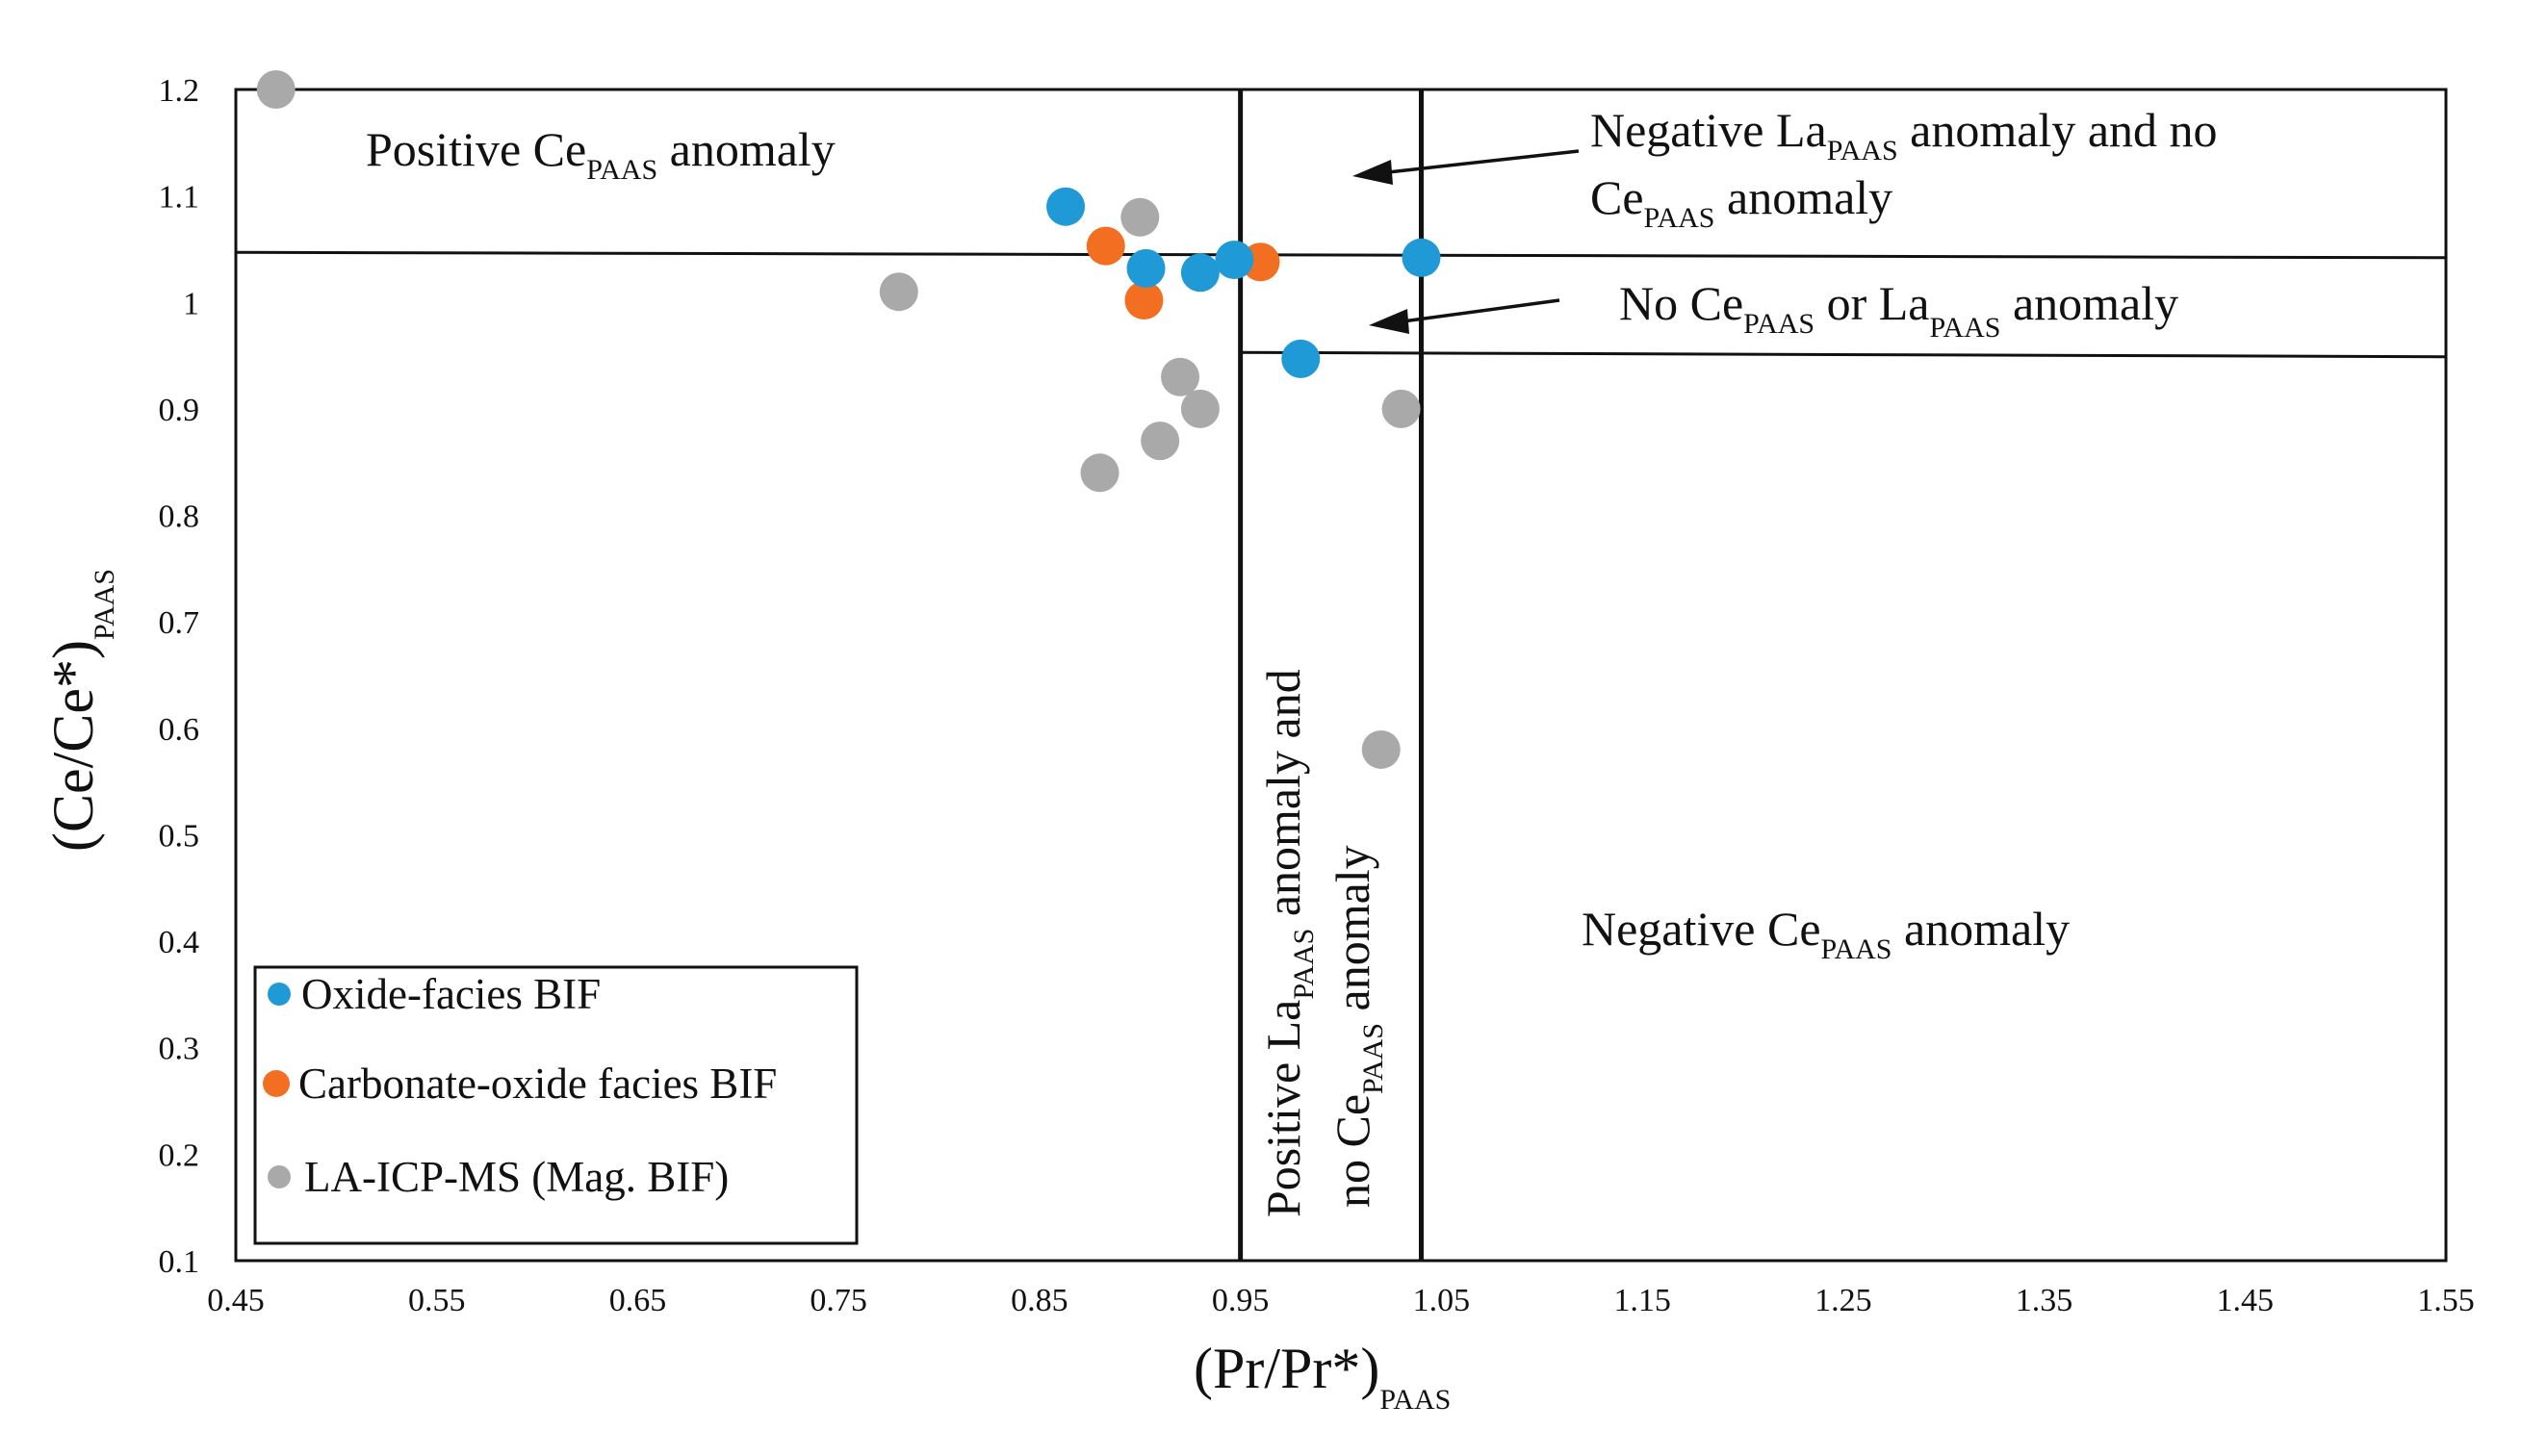 The width and height of the screenshot is (2522, 1456). I want to click on x-tick-label: 1.25, so click(1843, 1301).